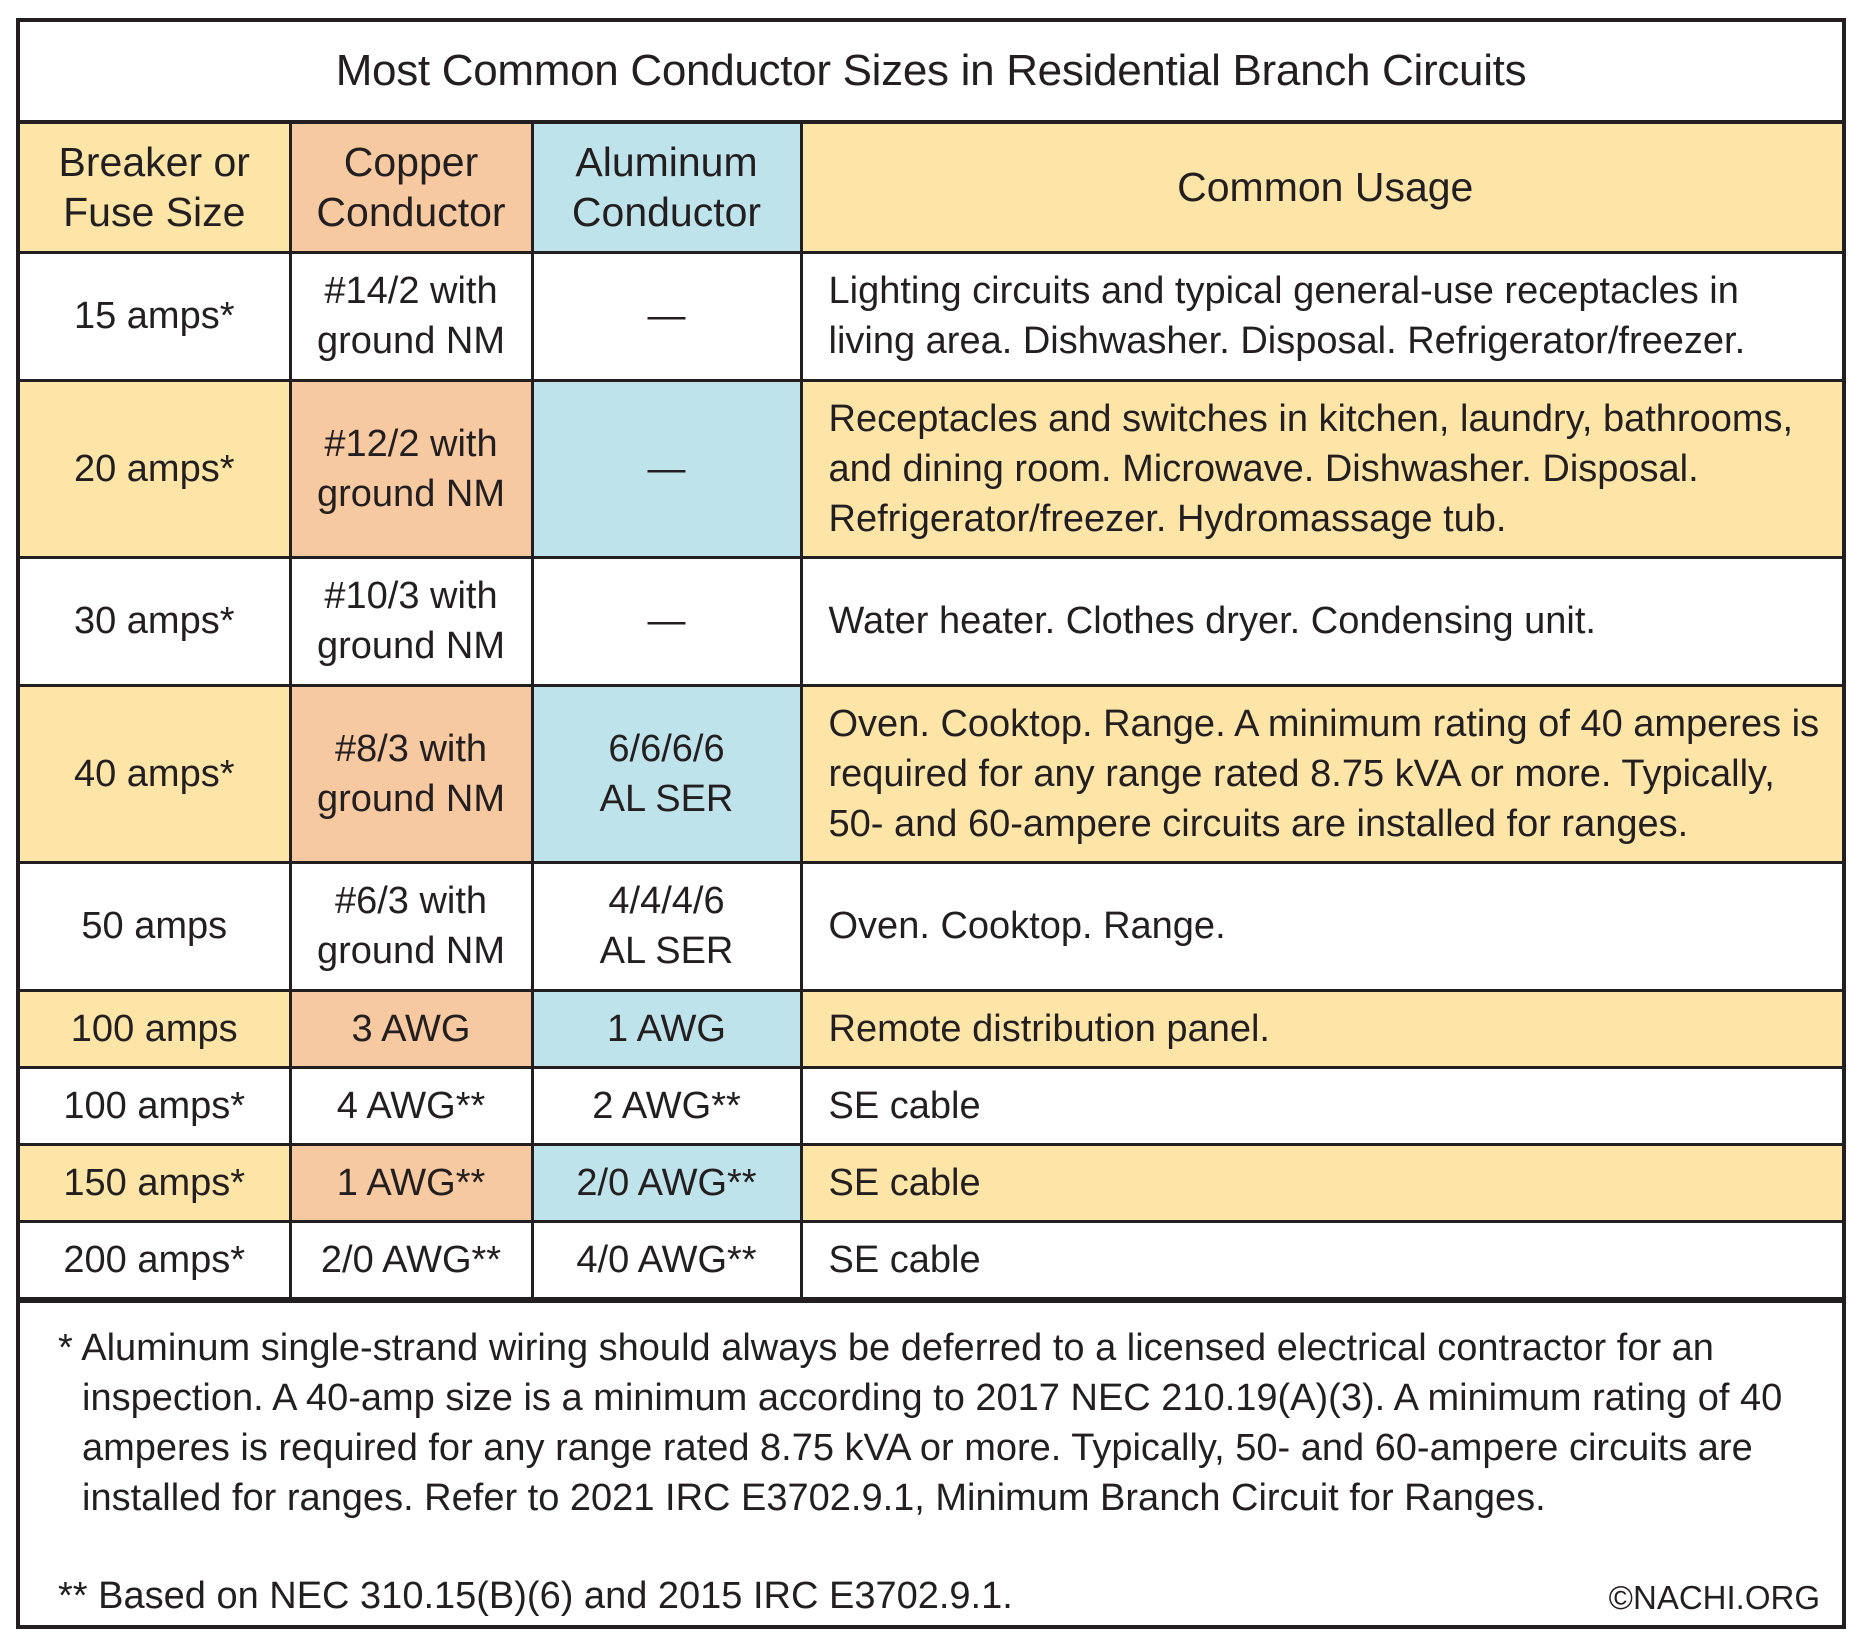  Describe the element at coordinates (411, 1259) in the screenshot. I see `copper-cell: 2/0 AWG**` at that location.